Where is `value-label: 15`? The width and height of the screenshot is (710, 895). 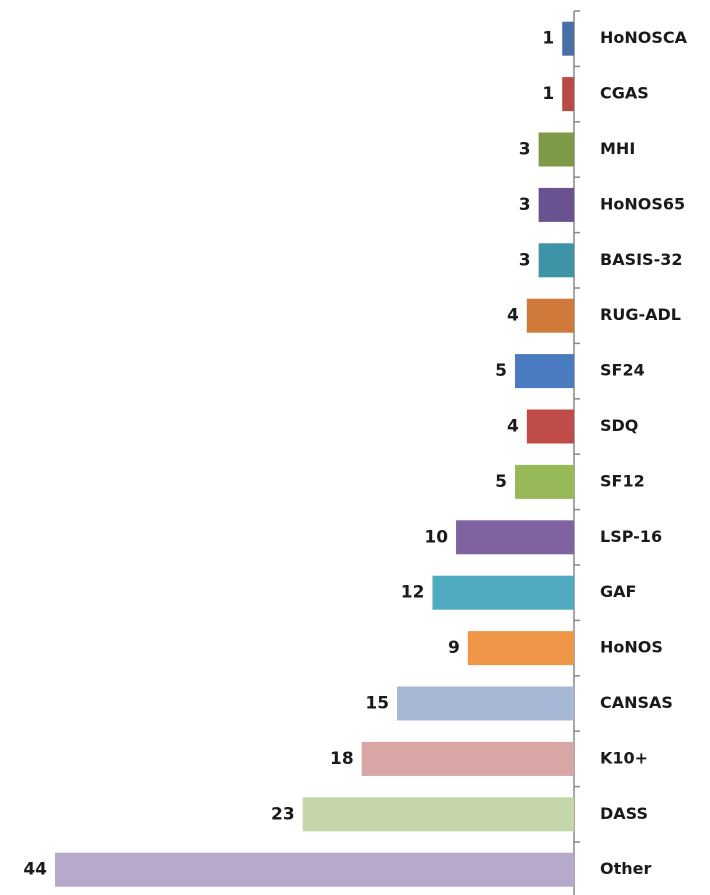
value-label: 15 is located at coordinates (377, 704).